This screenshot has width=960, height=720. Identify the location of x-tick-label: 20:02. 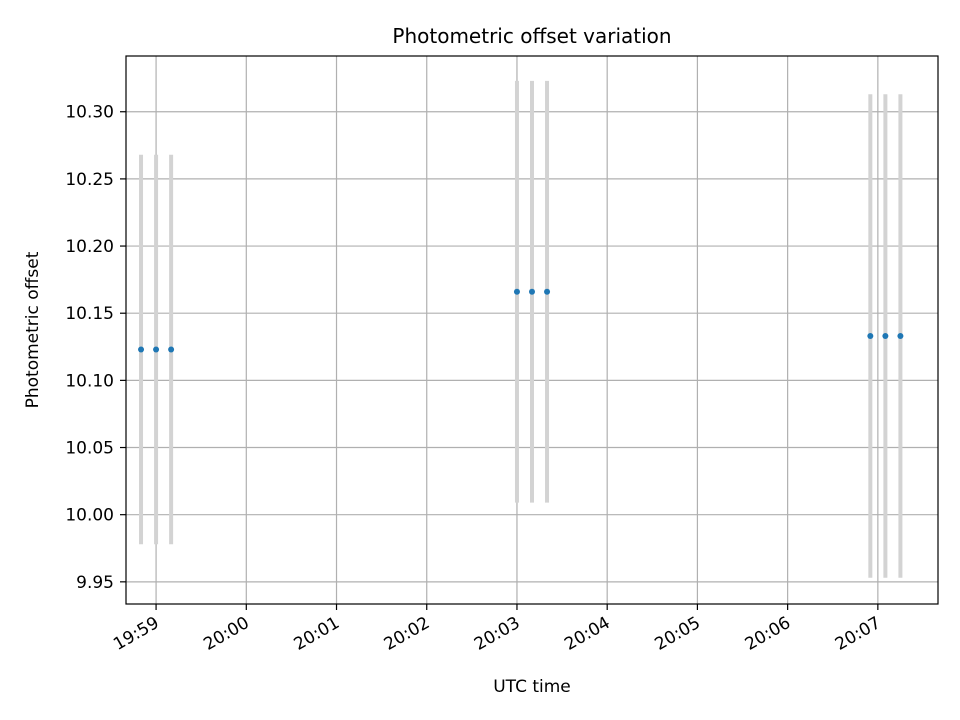
(407, 634).